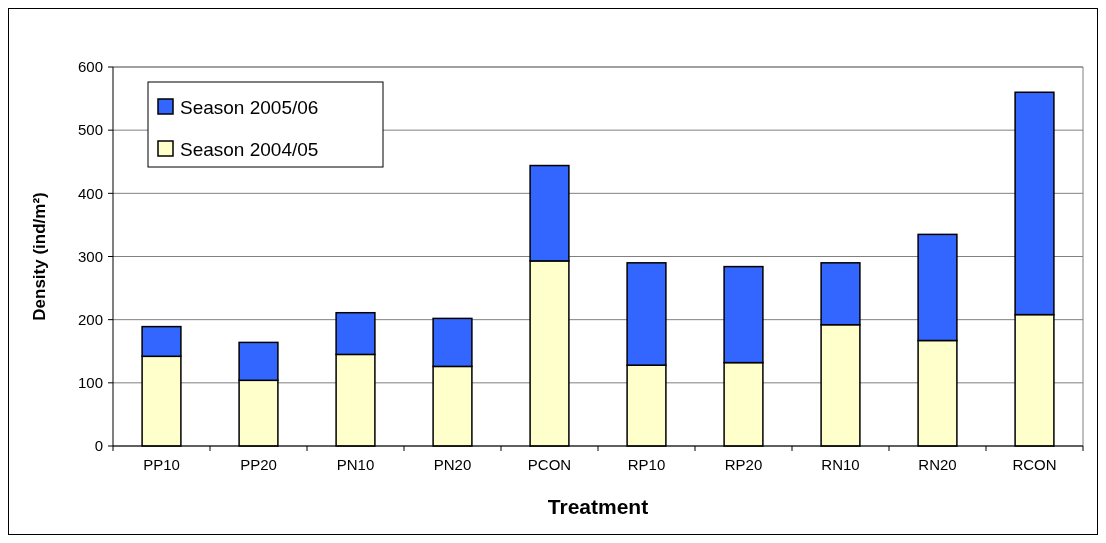  What do you see at coordinates (39, 256) in the screenshot?
I see `y-axis-title: Density (ind/m²)` at bounding box center [39, 256].